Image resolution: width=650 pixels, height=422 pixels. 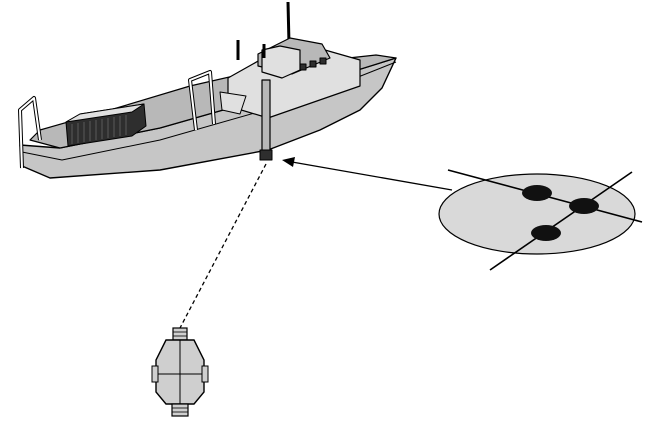 I want to click on transducer-array-inset, so click(x=540, y=220).